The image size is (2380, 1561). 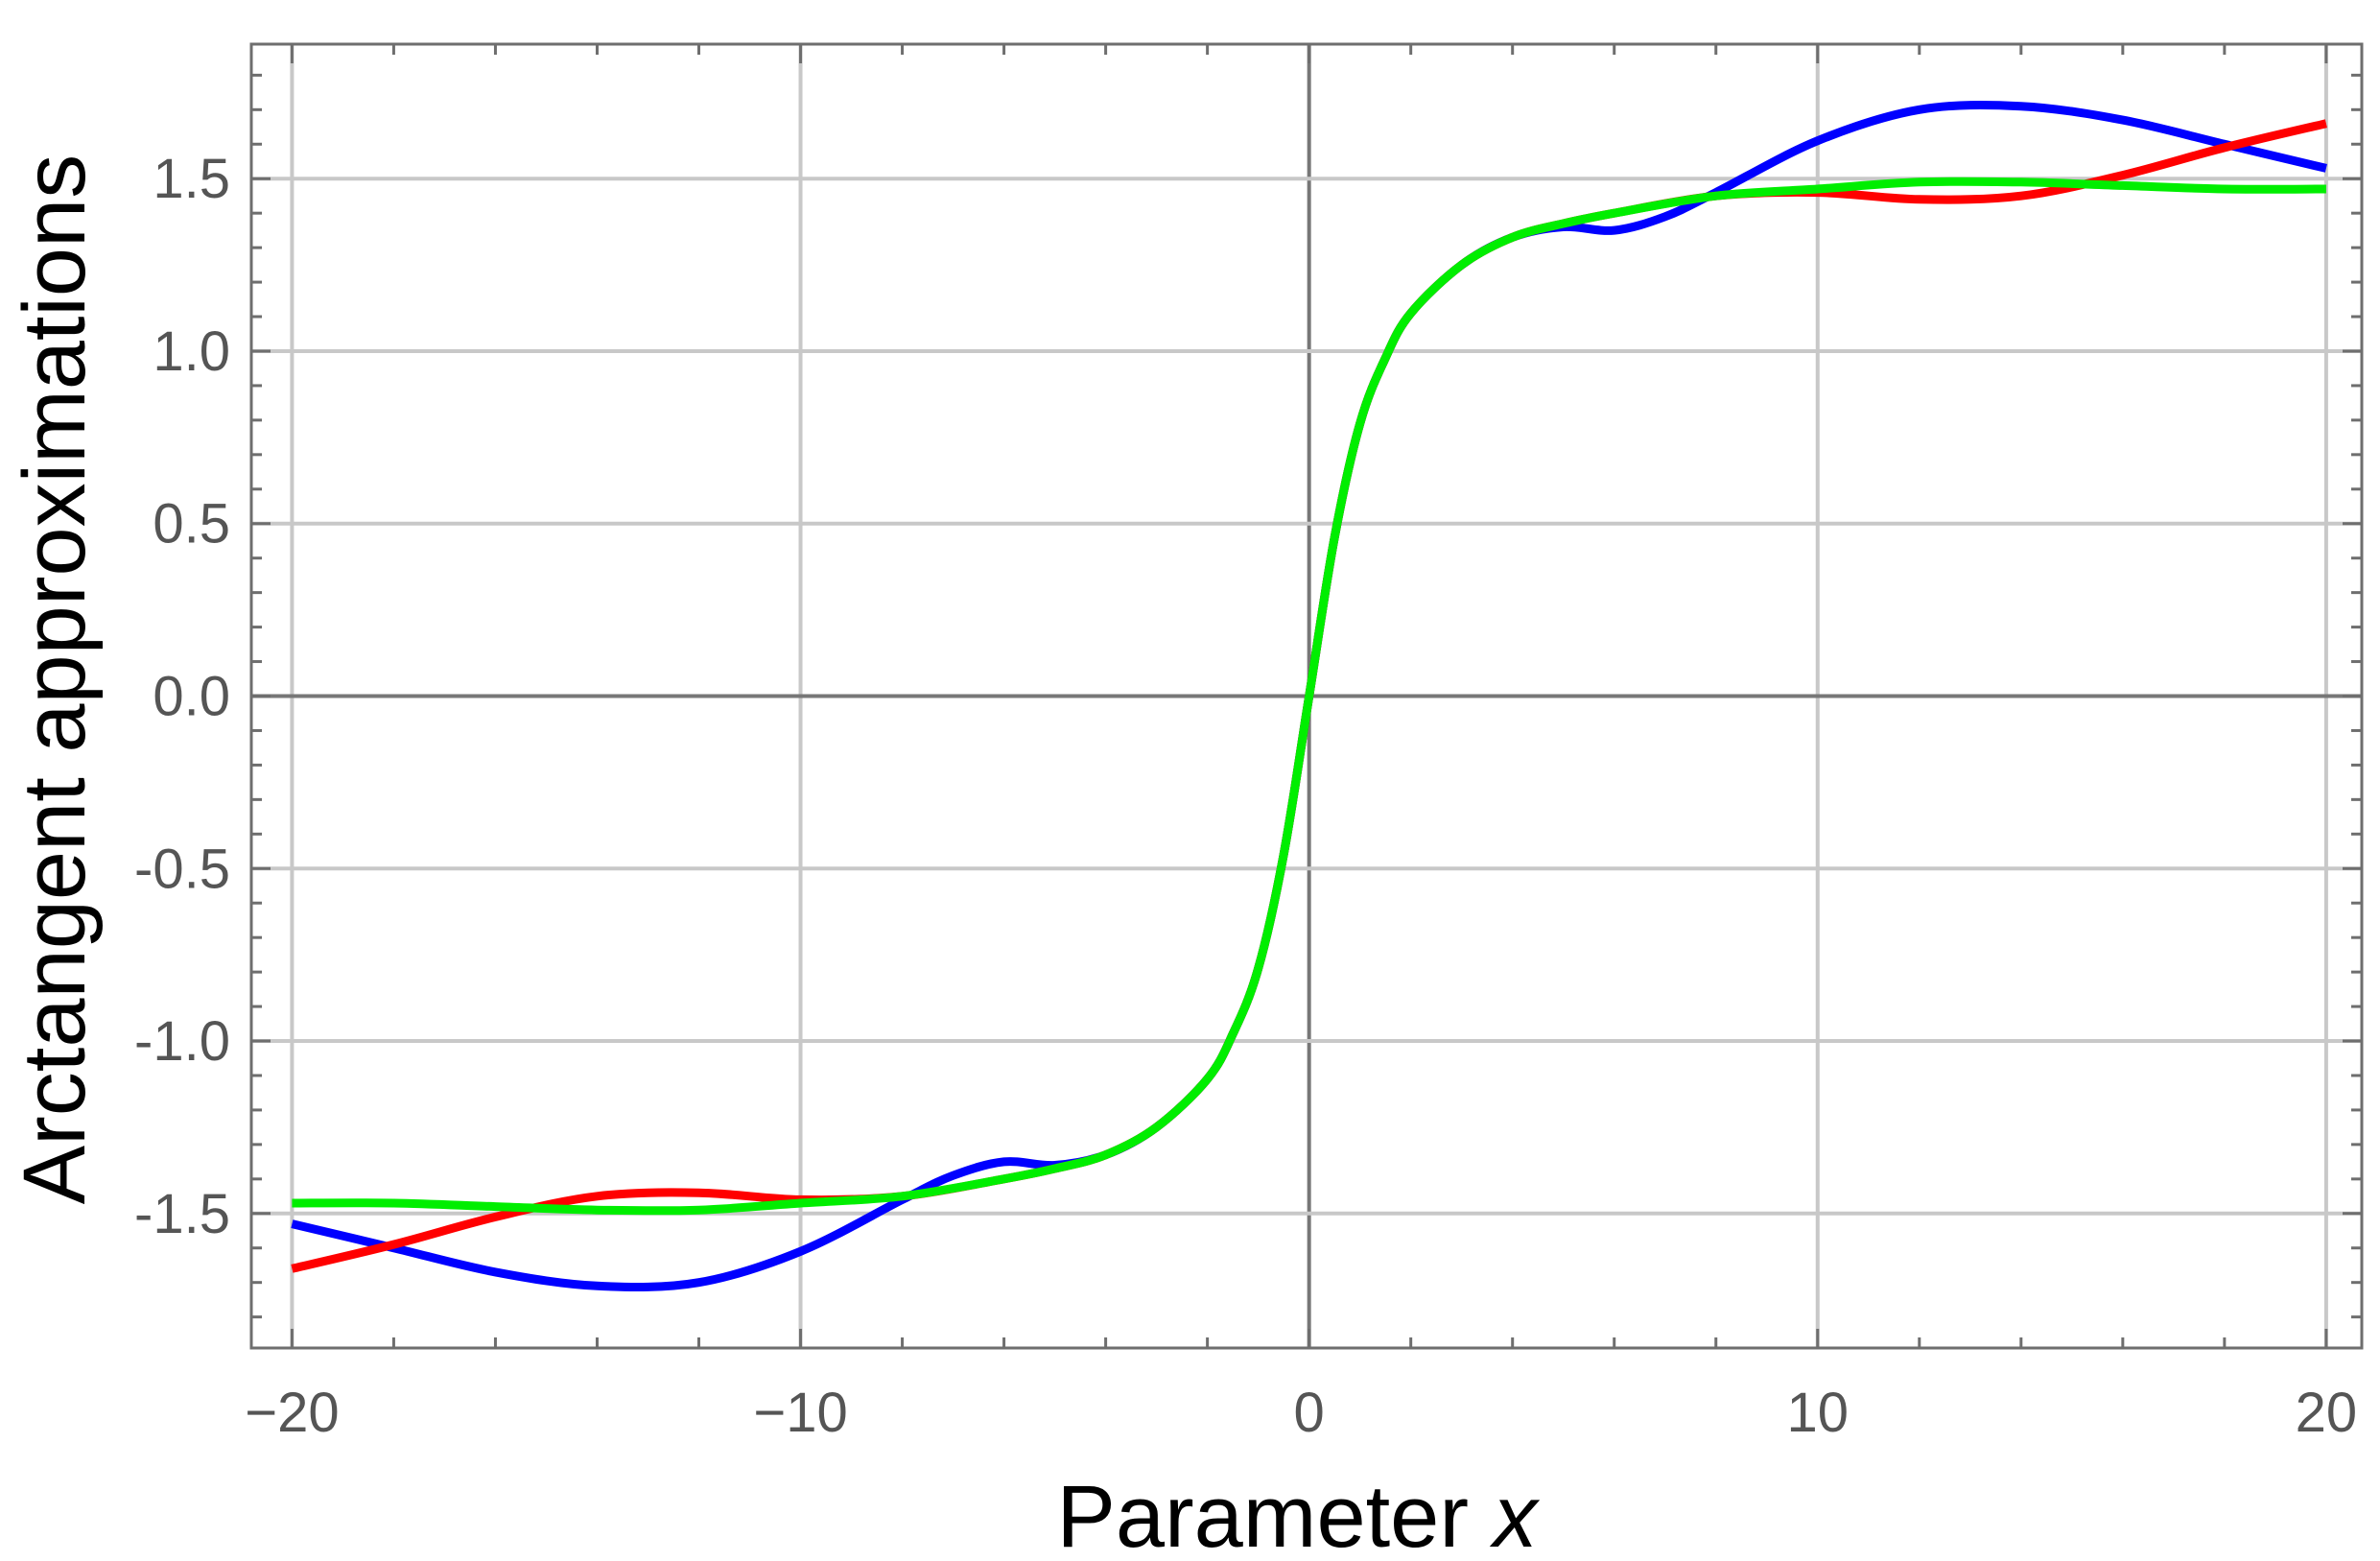 What do you see at coordinates (182, 1214) in the screenshot?
I see `y-tick-label: -1.5` at bounding box center [182, 1214].